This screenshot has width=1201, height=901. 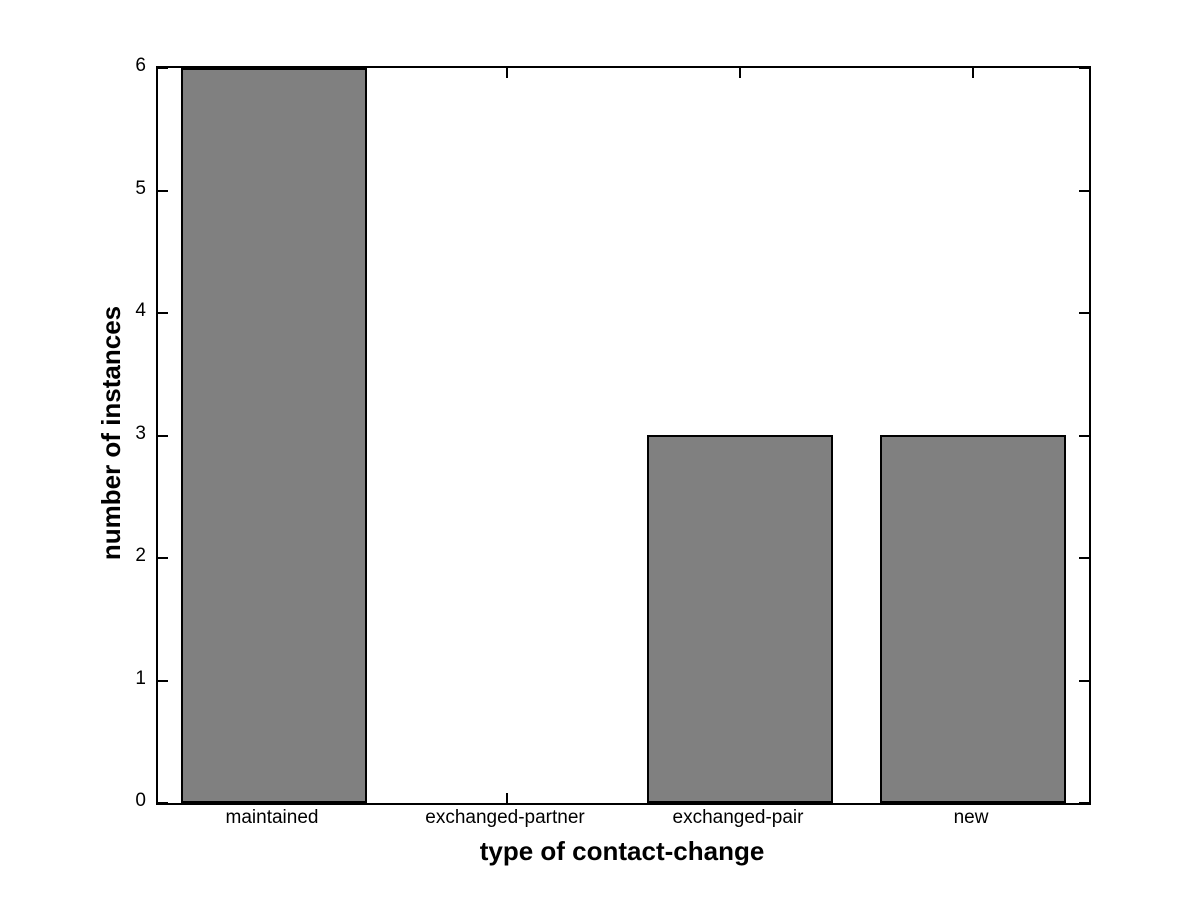 What do you see at coordinates (140, 65) in the screenshot?
I see `y-tick-label: 6` at bounding box center [140, 65].